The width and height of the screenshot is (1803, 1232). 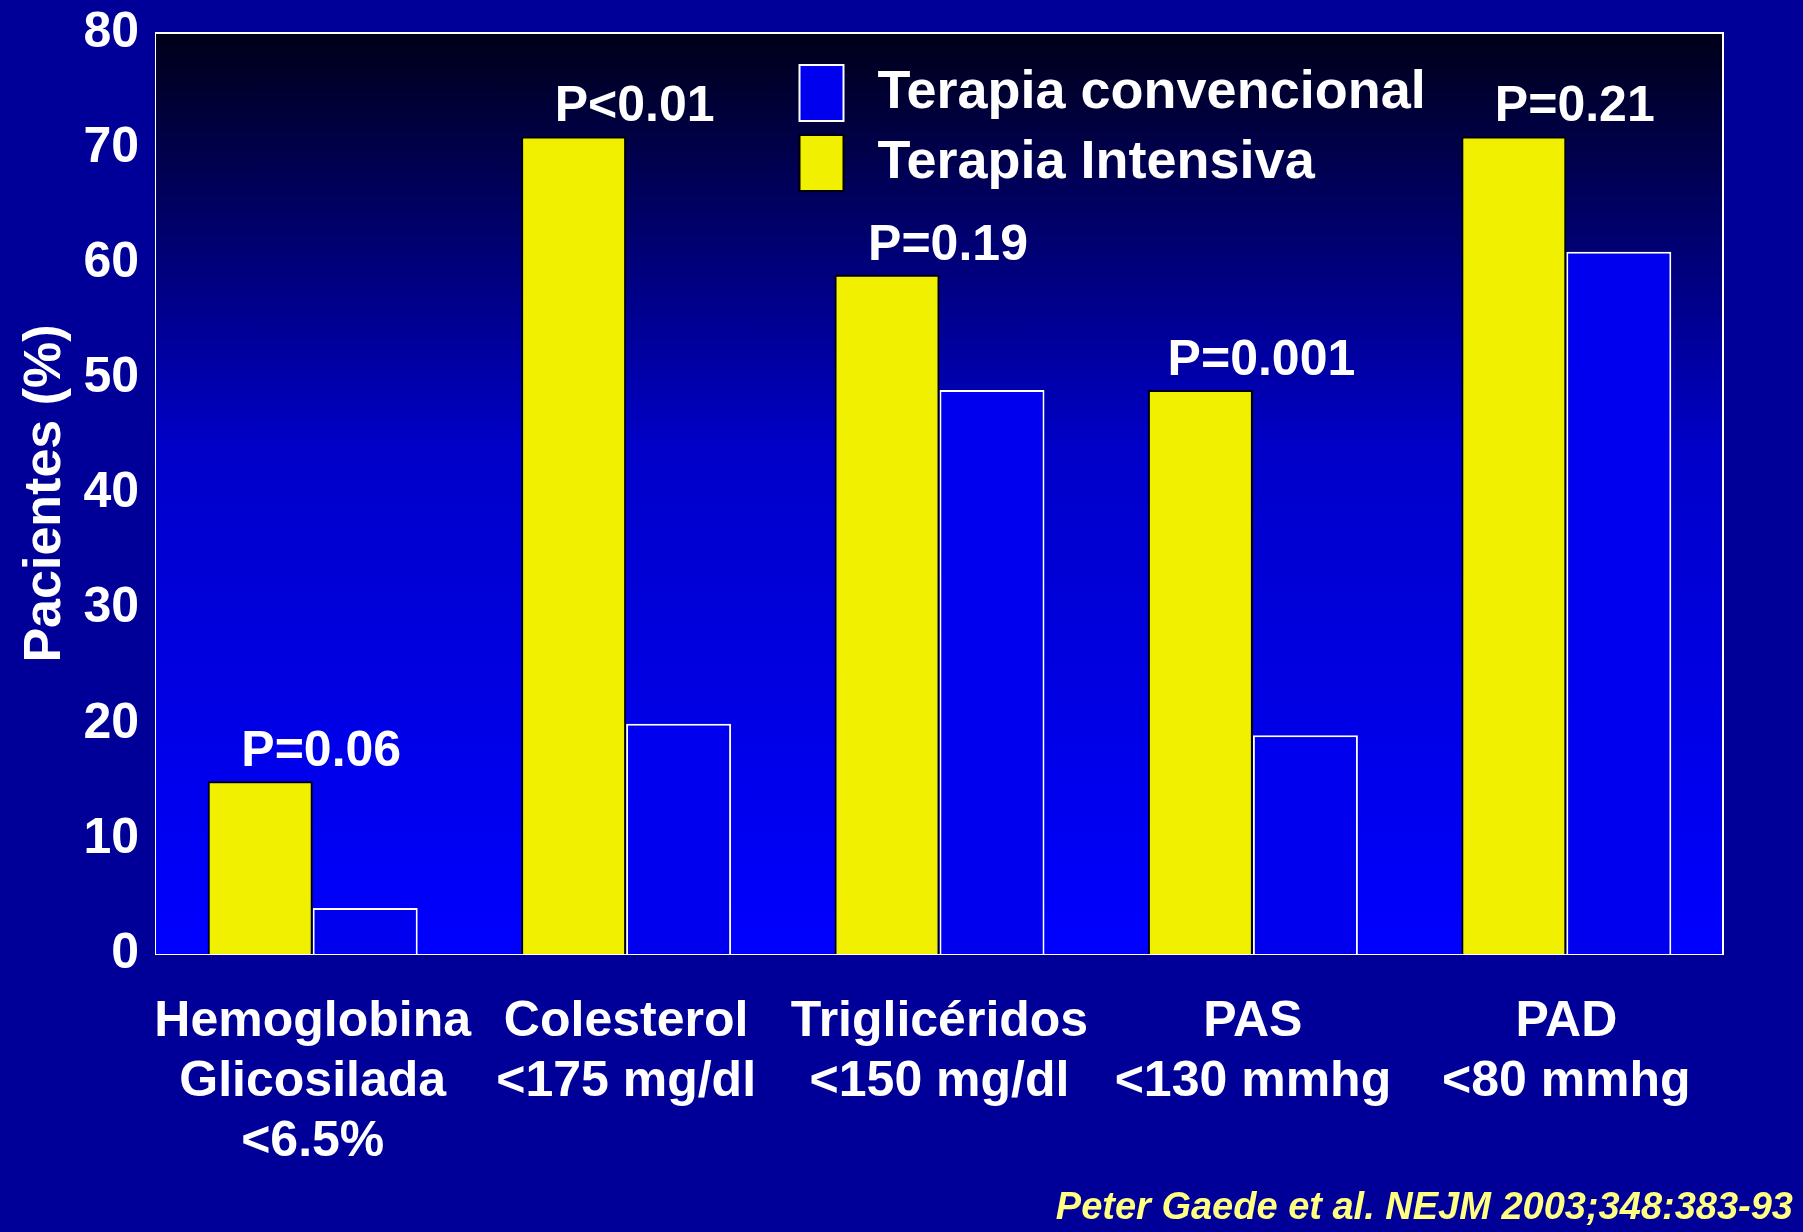 What do you see at coordinates (634, 104) in the screenshot?
I see `annotation: P<0.01` at bounding box center [634, 104].